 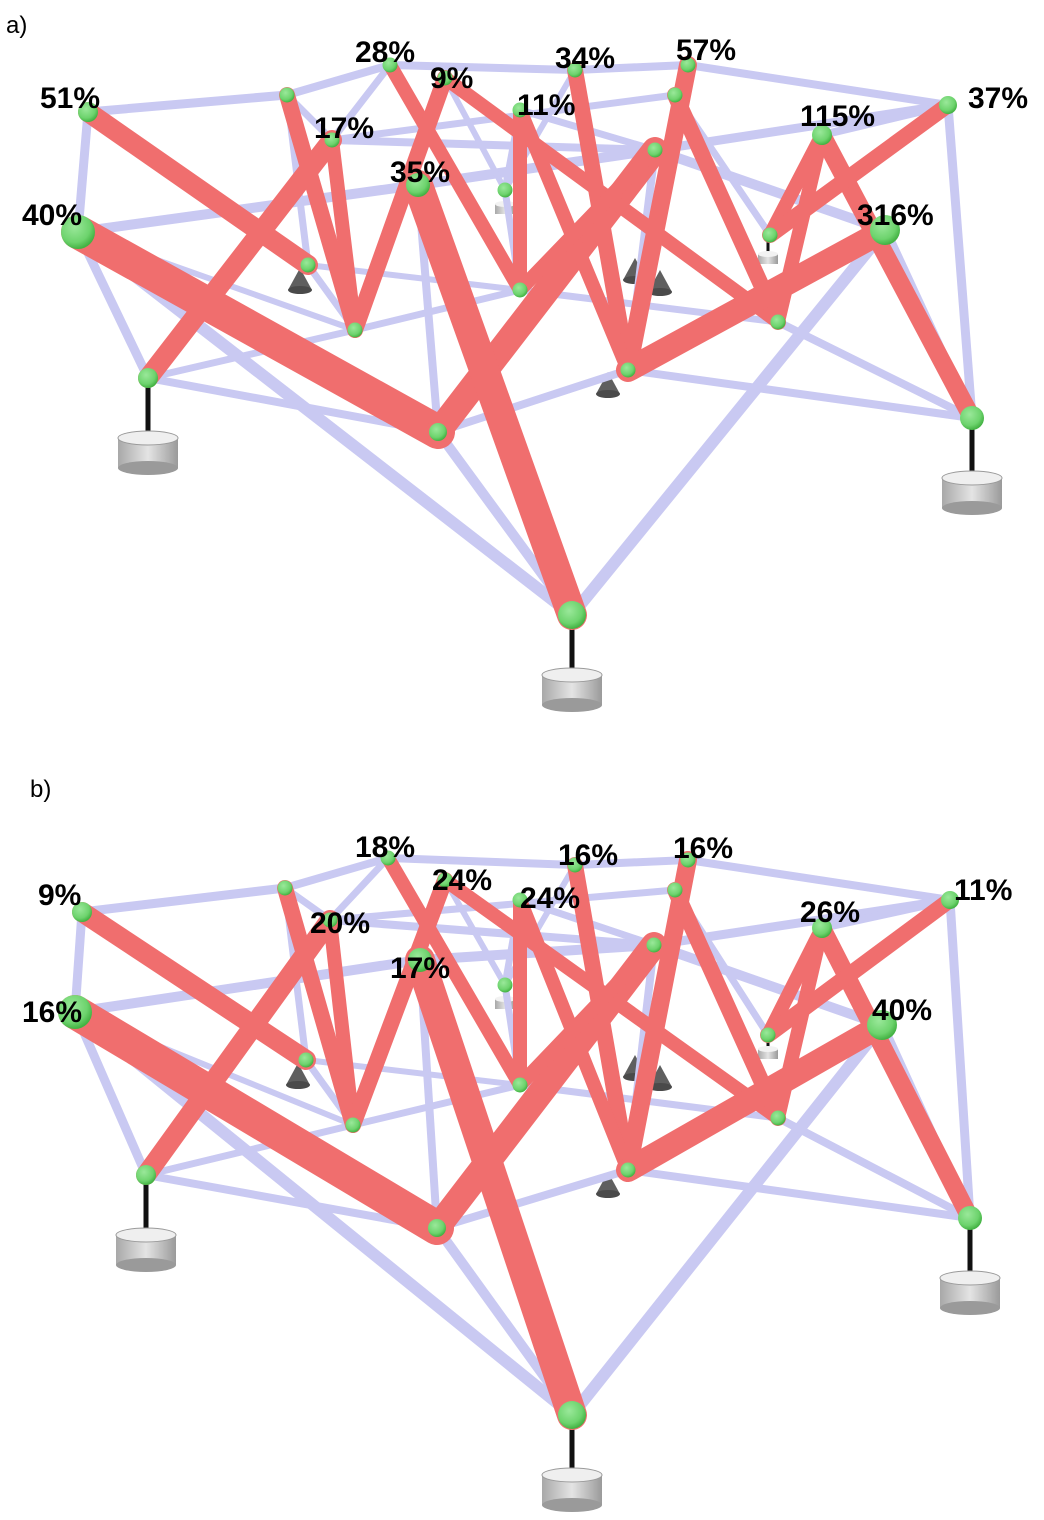 I want to click on panel-label-a: a), so click(x=17, y=25).